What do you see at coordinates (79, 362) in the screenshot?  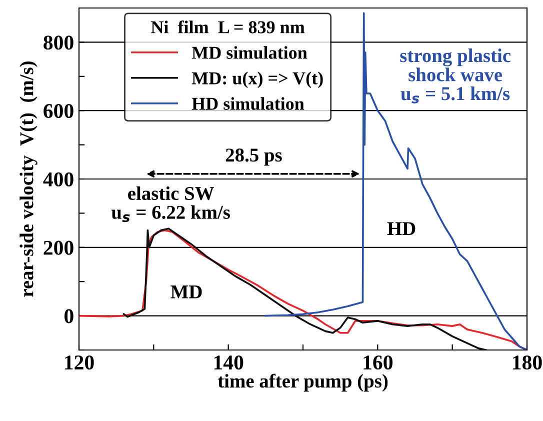 I see `x-tick-label: 120` at bounding box center [79, 362].